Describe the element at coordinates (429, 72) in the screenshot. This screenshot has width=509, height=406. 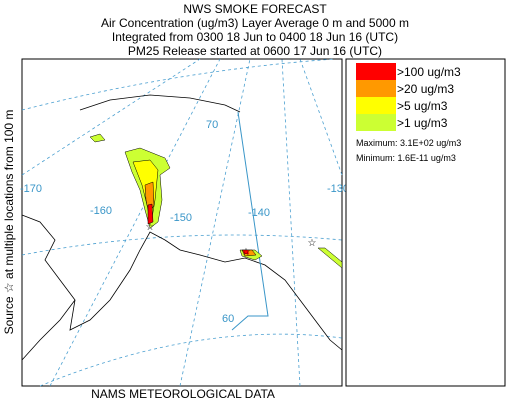
I see `legend-label: >100 ug/m3` at that location.